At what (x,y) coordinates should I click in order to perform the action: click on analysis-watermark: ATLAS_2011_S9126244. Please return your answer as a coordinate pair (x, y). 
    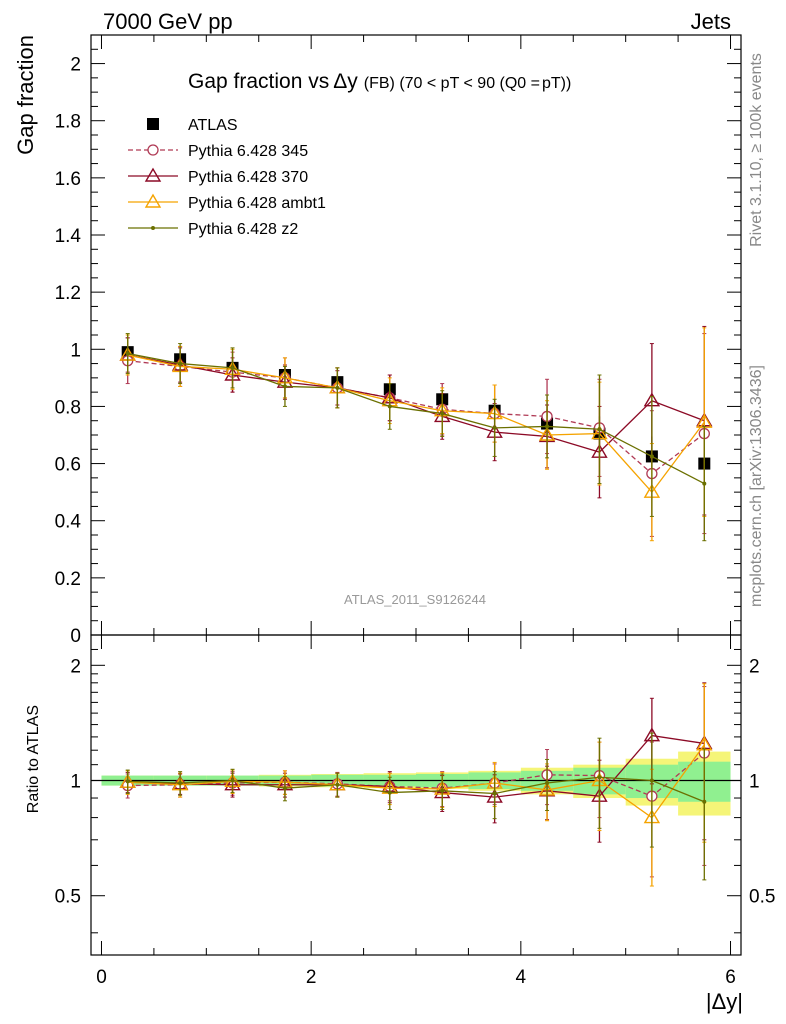
    Looking at the image, I should click on (415, 599).